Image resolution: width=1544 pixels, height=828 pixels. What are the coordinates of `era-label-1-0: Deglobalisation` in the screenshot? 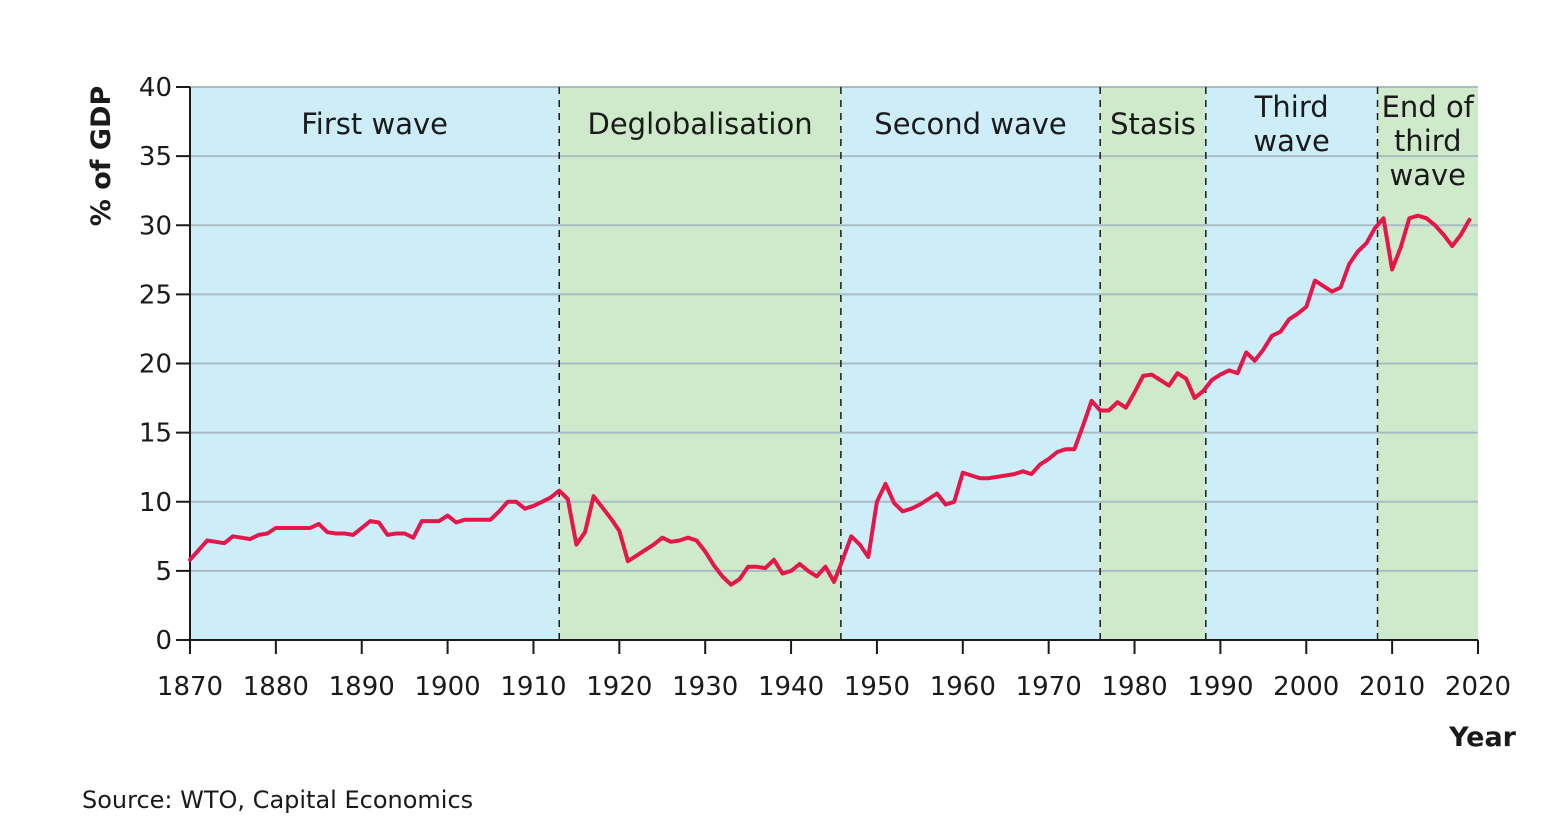 It's located at (699, 124).